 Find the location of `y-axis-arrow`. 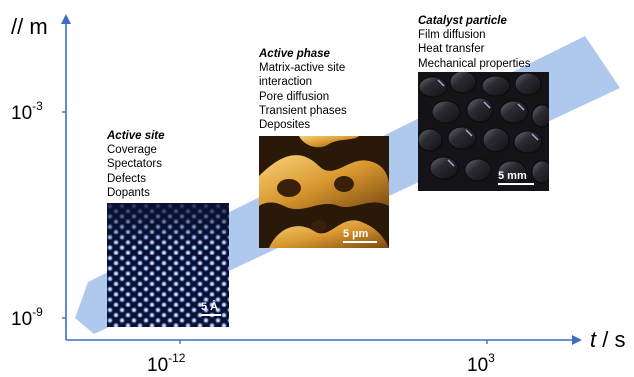

y-axis-arrow is located at coordinates (66, 19).